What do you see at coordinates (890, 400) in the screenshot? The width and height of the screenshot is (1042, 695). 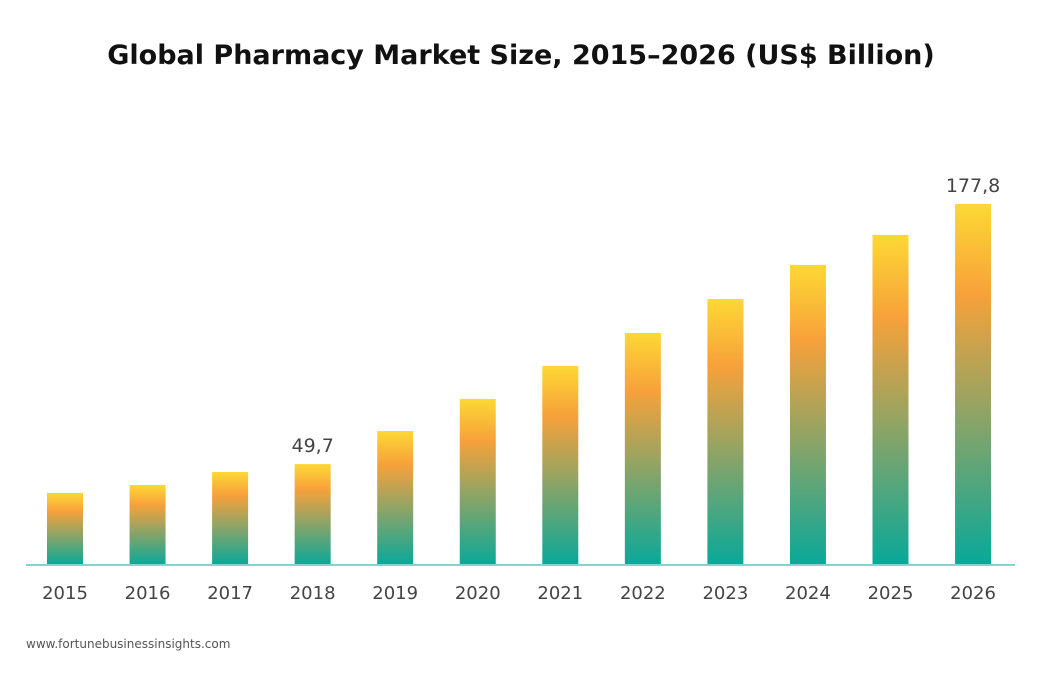 I see `bar-2025` at bounding box center [890, 400].